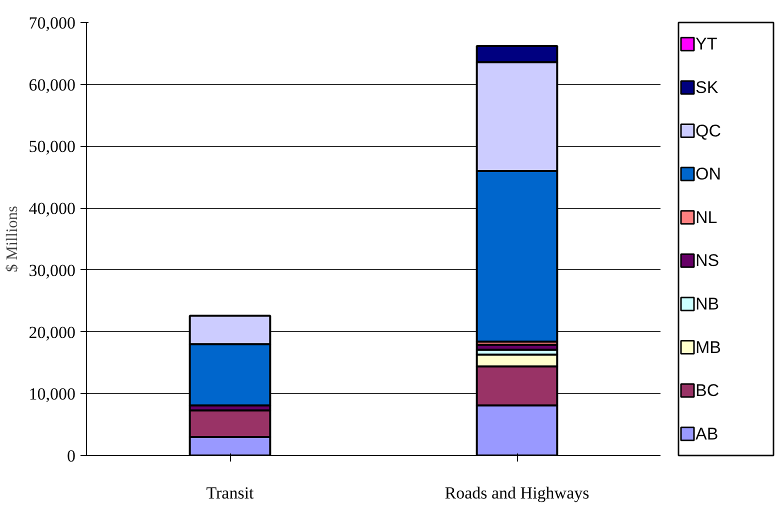 This screenshot has height=511, width=783. Describe the element at coordinates (708, 130) in the screenshot. I see `legend-label: QC` at that location.